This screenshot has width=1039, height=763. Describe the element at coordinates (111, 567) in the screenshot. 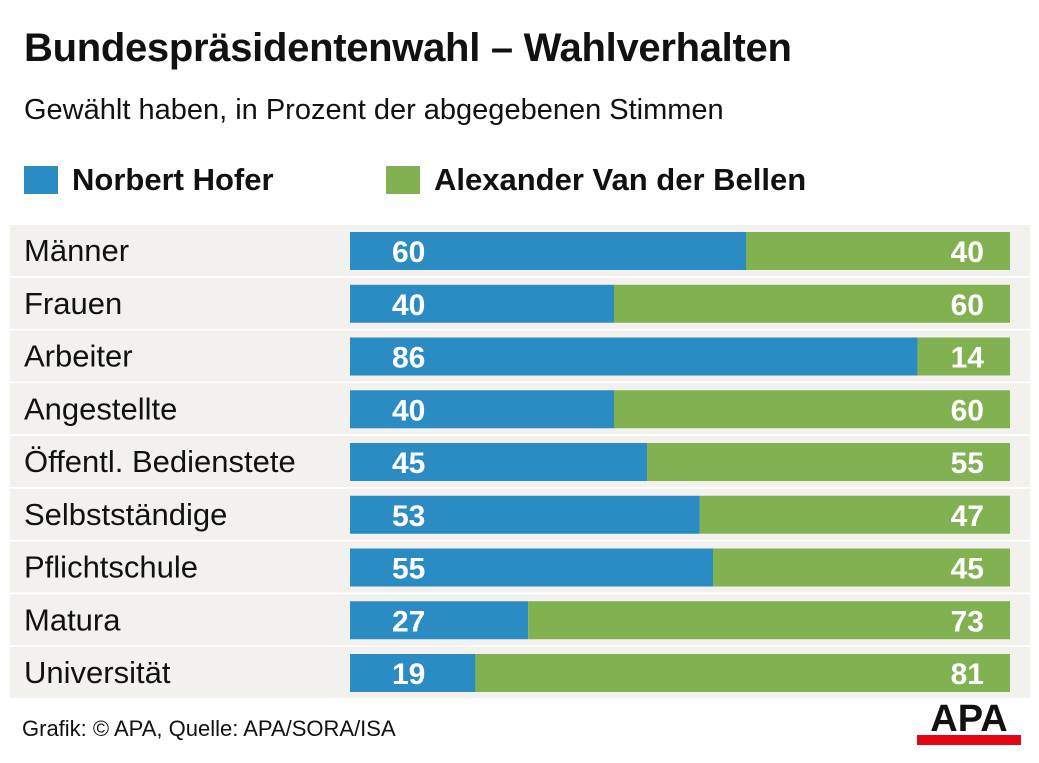

I see `category-label: Pflichtschule` at that location.